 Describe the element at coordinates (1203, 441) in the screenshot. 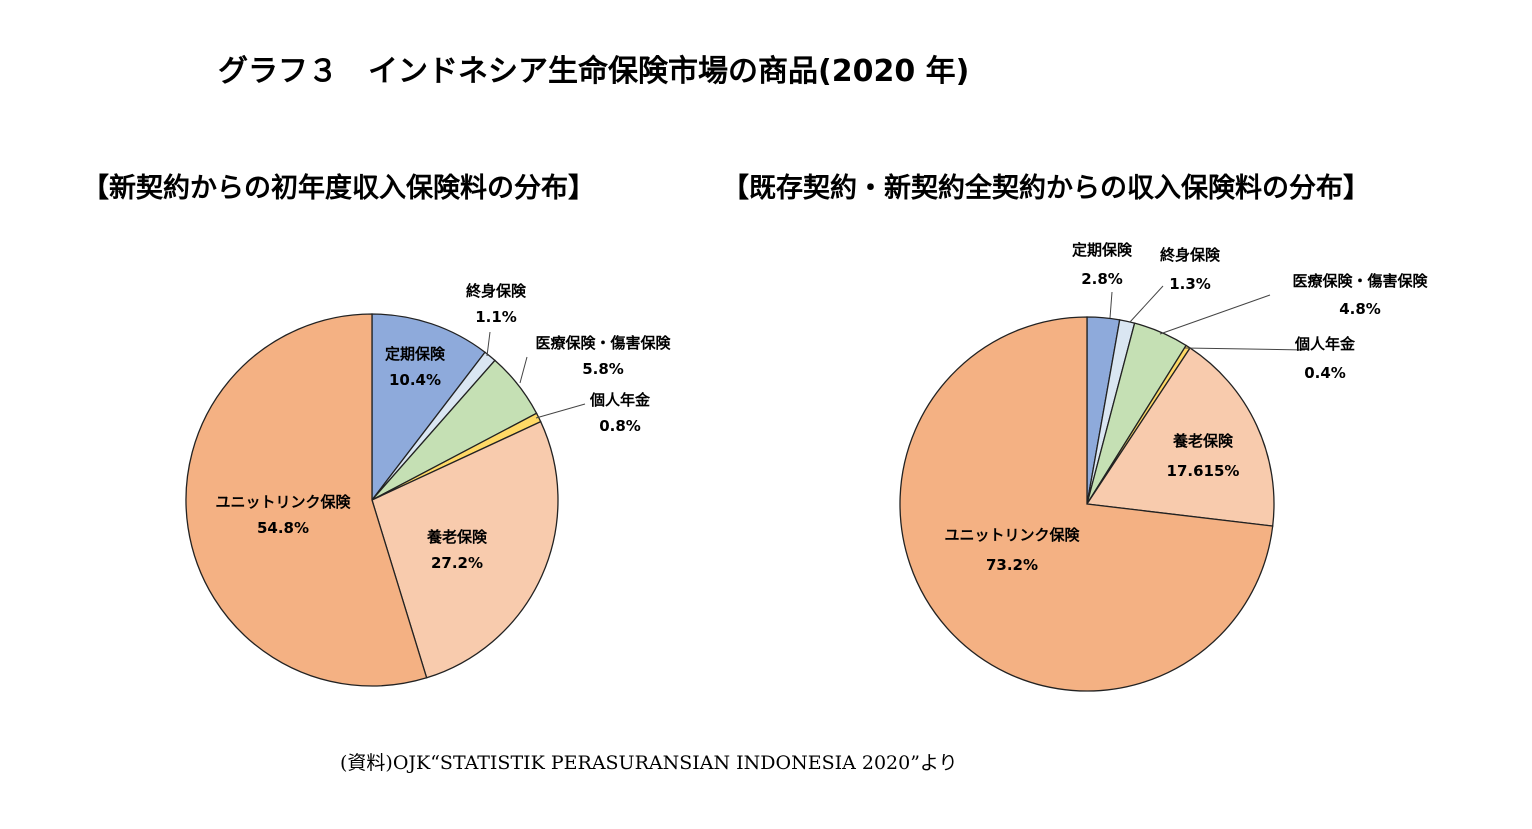

I see `pie2-label-endowment: 養老保険` at that location.